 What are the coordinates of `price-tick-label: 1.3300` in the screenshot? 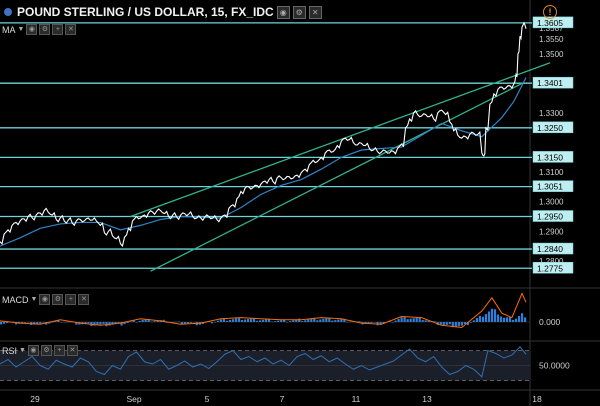 It's located at (551, 113).